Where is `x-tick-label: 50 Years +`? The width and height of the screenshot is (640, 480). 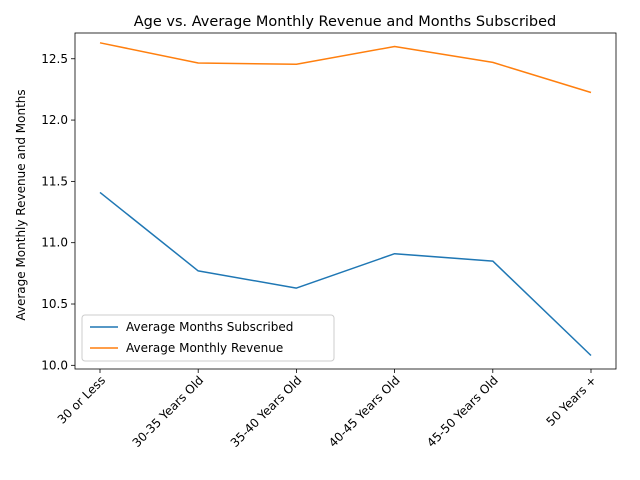 x-tick-label: 50 Years + is located at coordinates (572, 401).